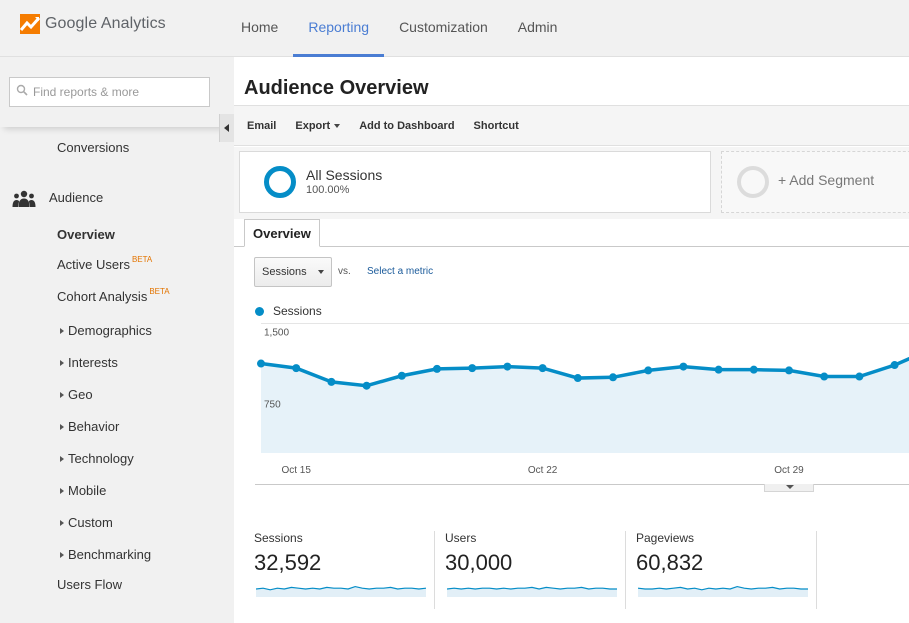 The image size is (909, 623). I want to click on search-input, so click(118, 92).